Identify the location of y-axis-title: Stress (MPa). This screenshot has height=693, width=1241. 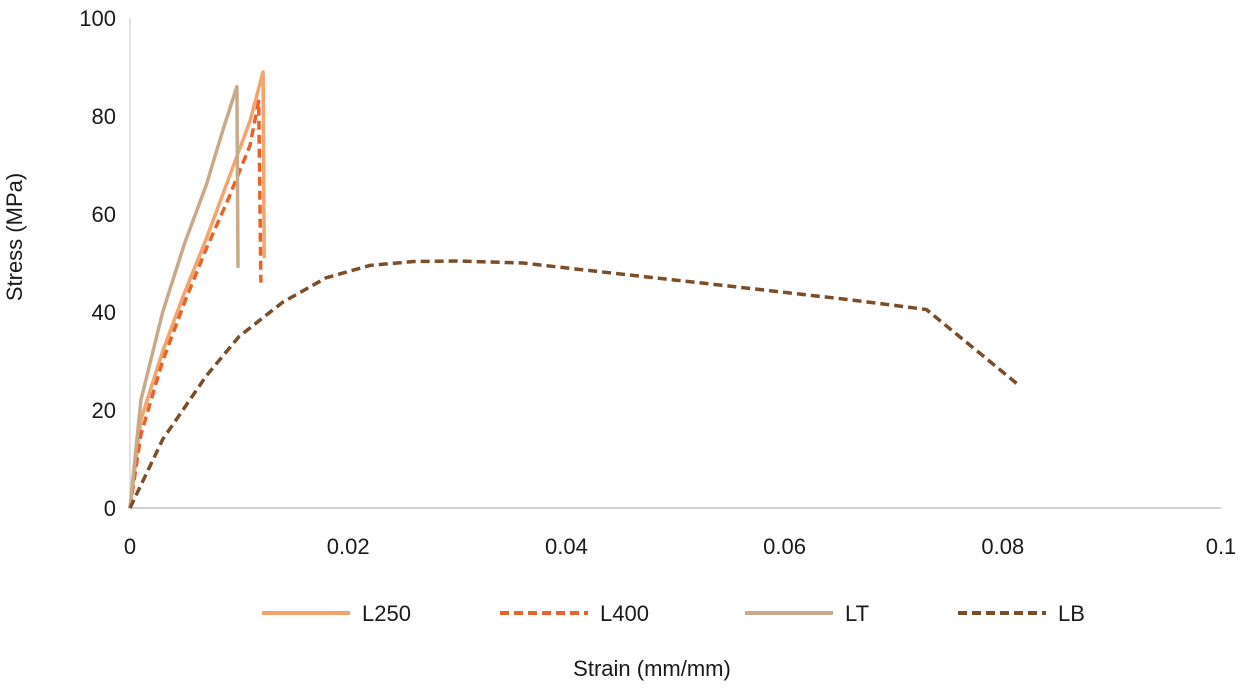
(14, 237).